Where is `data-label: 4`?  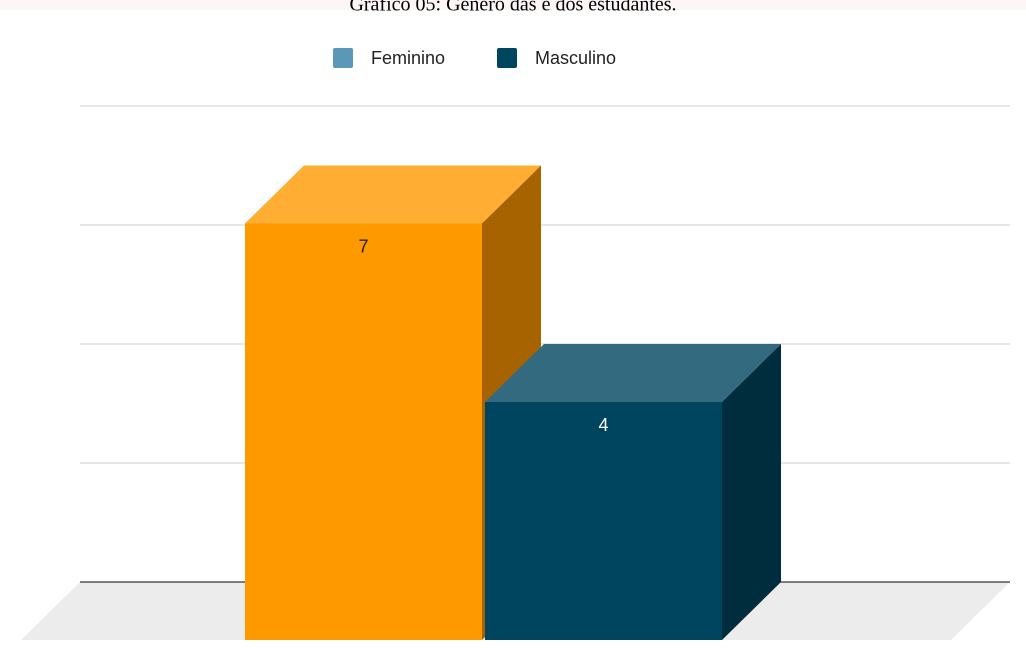
data-label: 4 is located at coordinates (603, 425).